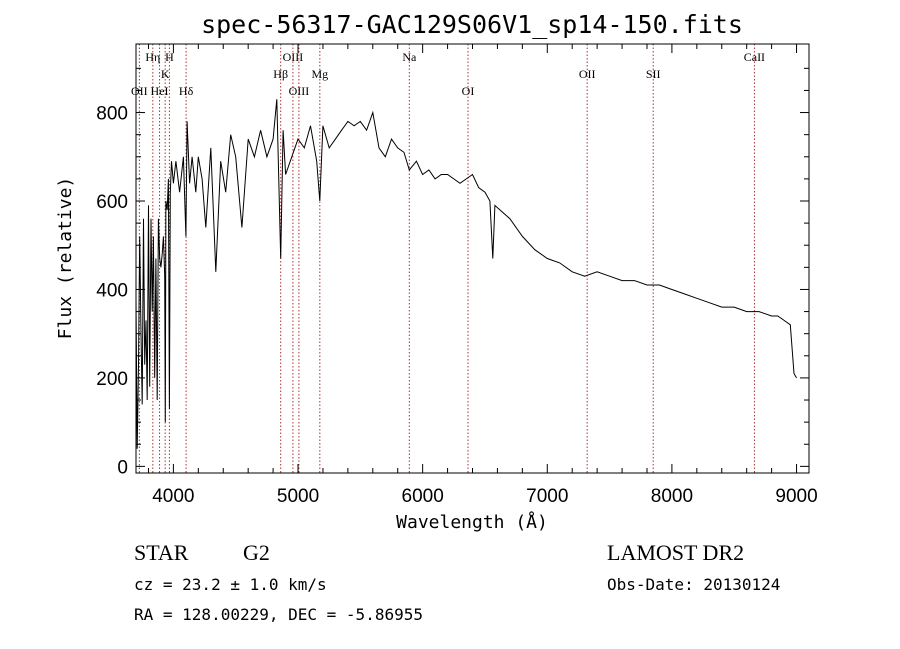  What do you see at coordinates (472, 24) in the screenshot?
I see `chart-title: spec-56317-GAC129S06V1_sp14-150.fits` at bounding box center [472, 24].